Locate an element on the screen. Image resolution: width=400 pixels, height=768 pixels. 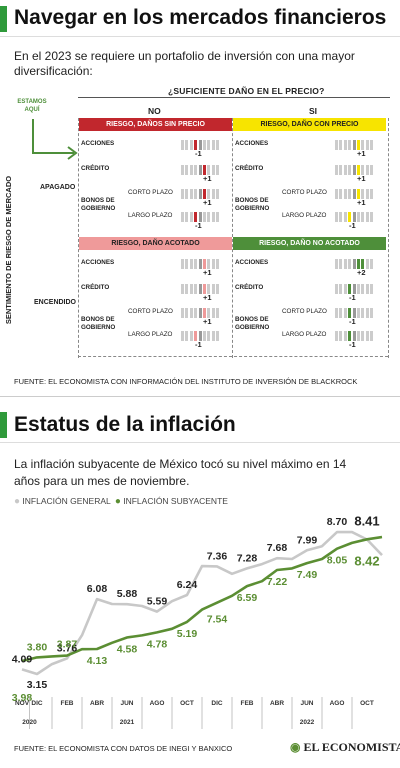
data-label-subyacente: 3.98 is located at coordinates (22, 698).